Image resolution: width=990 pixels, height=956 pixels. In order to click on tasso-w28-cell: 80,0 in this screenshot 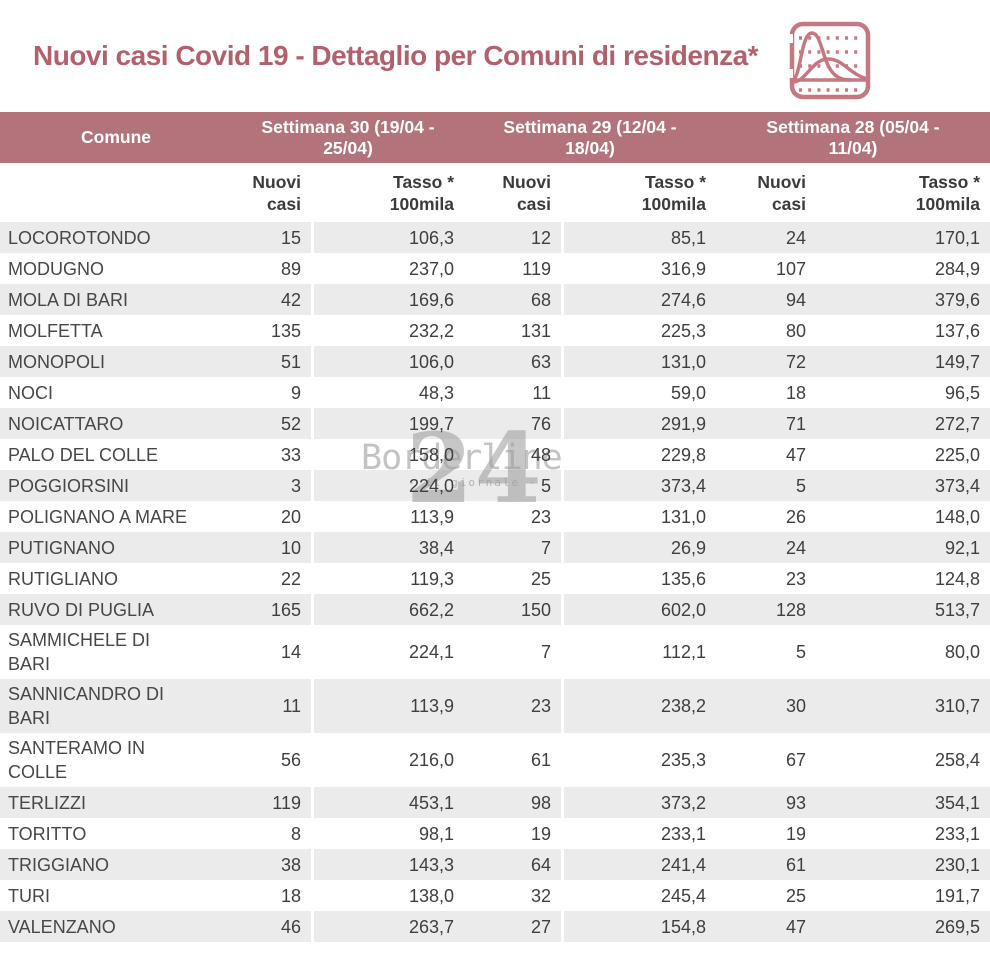, I will do `click(962, 652)`.